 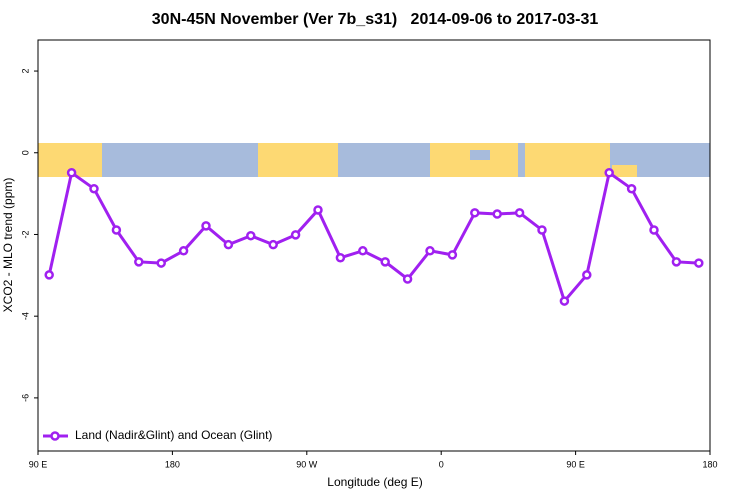 What do you see at coordinates (374, 160) in the screenshot?
I see `map-strip` at bounding box center [374, 160].